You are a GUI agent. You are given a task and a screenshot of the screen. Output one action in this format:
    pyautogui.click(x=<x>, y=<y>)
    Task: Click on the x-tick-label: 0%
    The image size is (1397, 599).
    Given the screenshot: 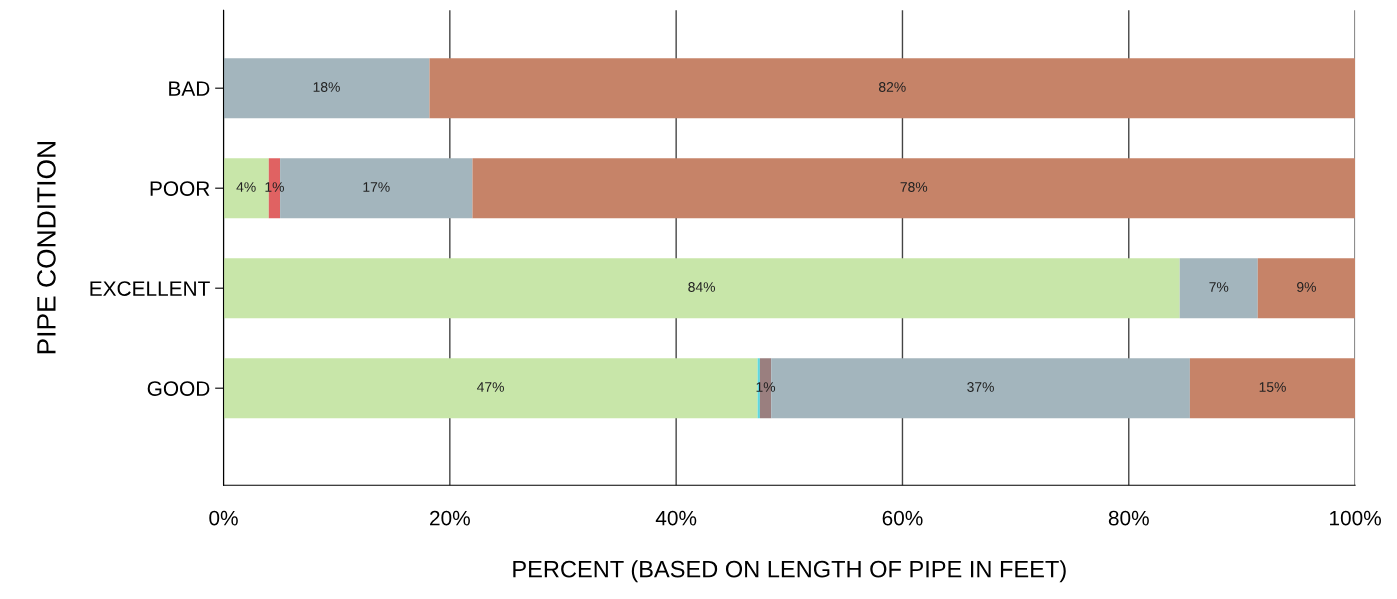 What is the action you would take?
    pyautogui.click(x=223, y=518)
    